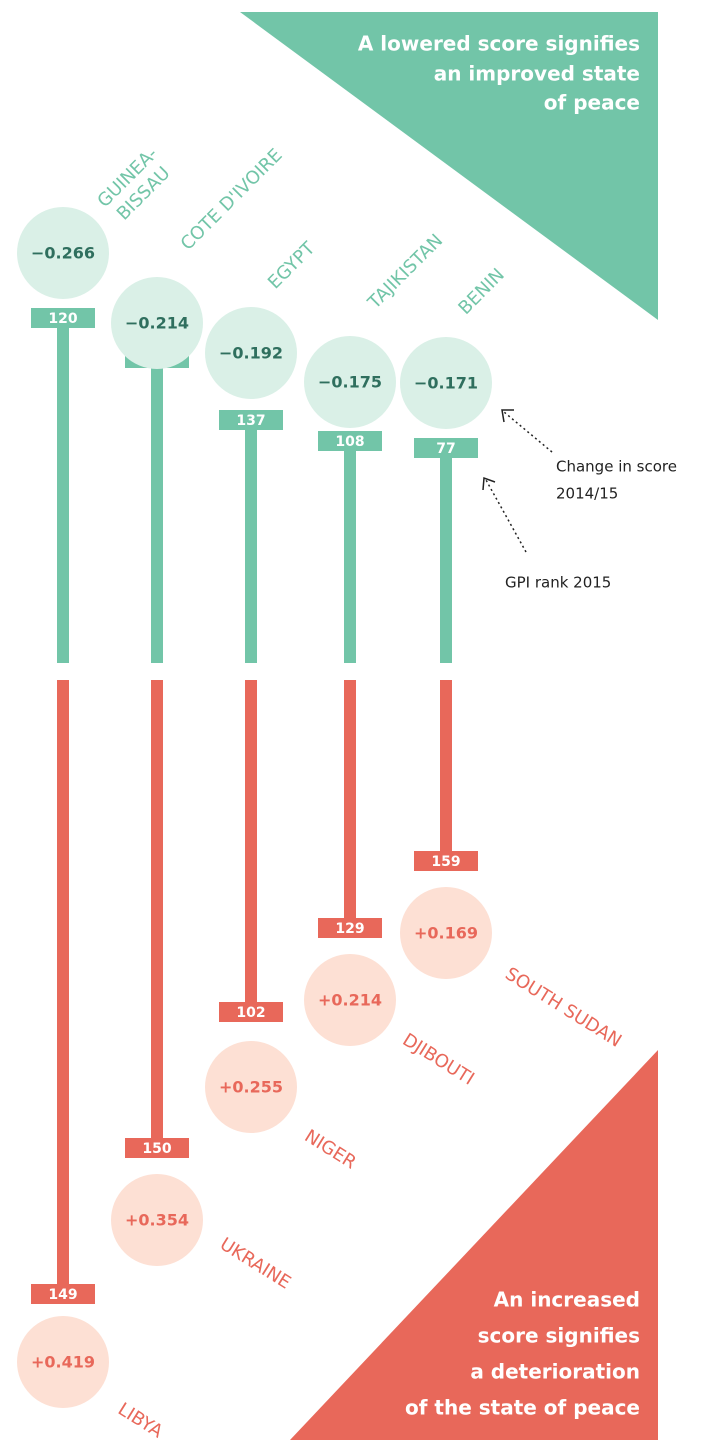 This screenshot has height=1443, width=716. Describe the element at coordinates (474, 1245) in the screenshot. I see `deteriorated-triangle` at that location.